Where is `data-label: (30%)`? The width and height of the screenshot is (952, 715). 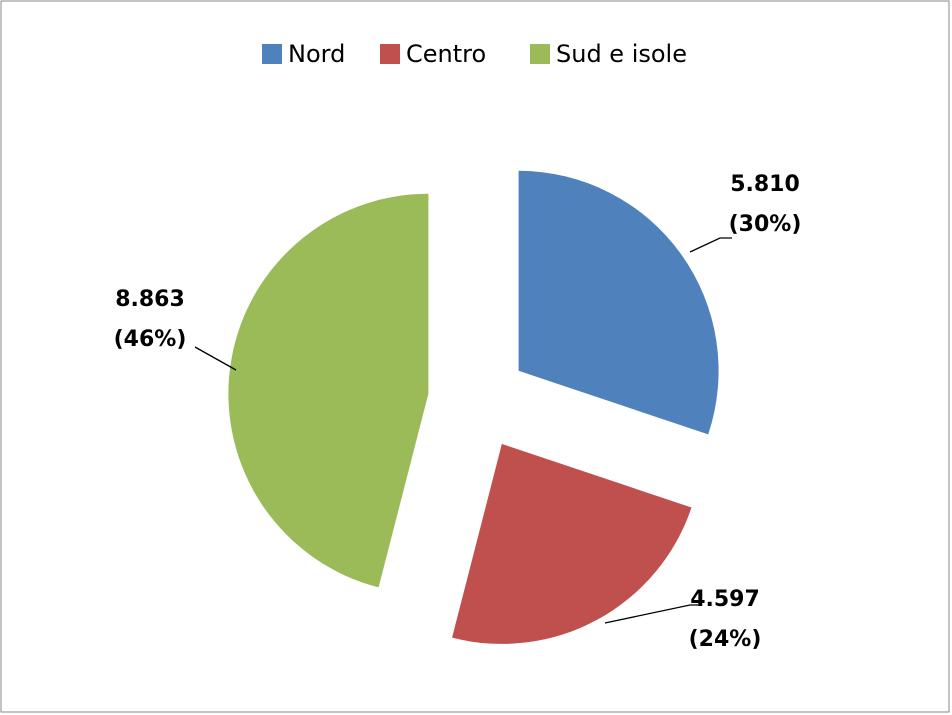
data-label: (30%) is located at coordinates (765, 224).